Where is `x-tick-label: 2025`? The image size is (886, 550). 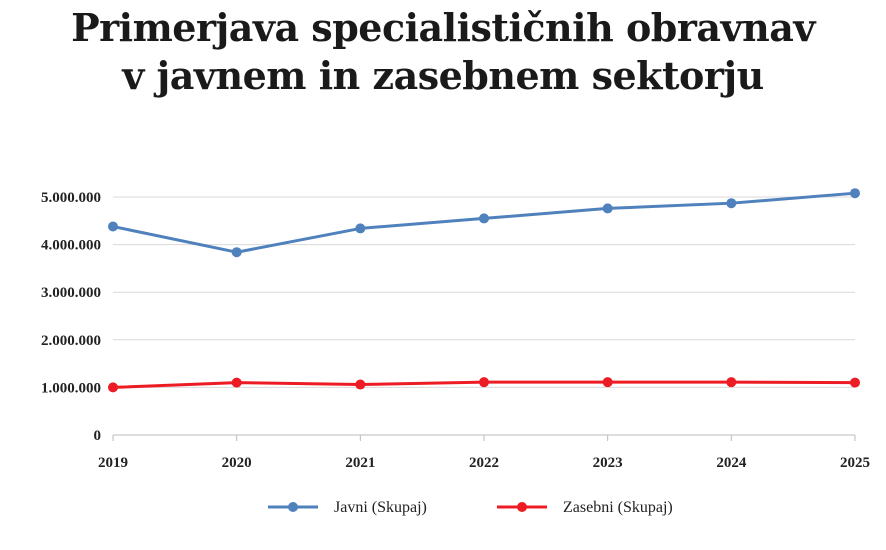 x-tick-label: 2025 is located at coordinates (855, 463).